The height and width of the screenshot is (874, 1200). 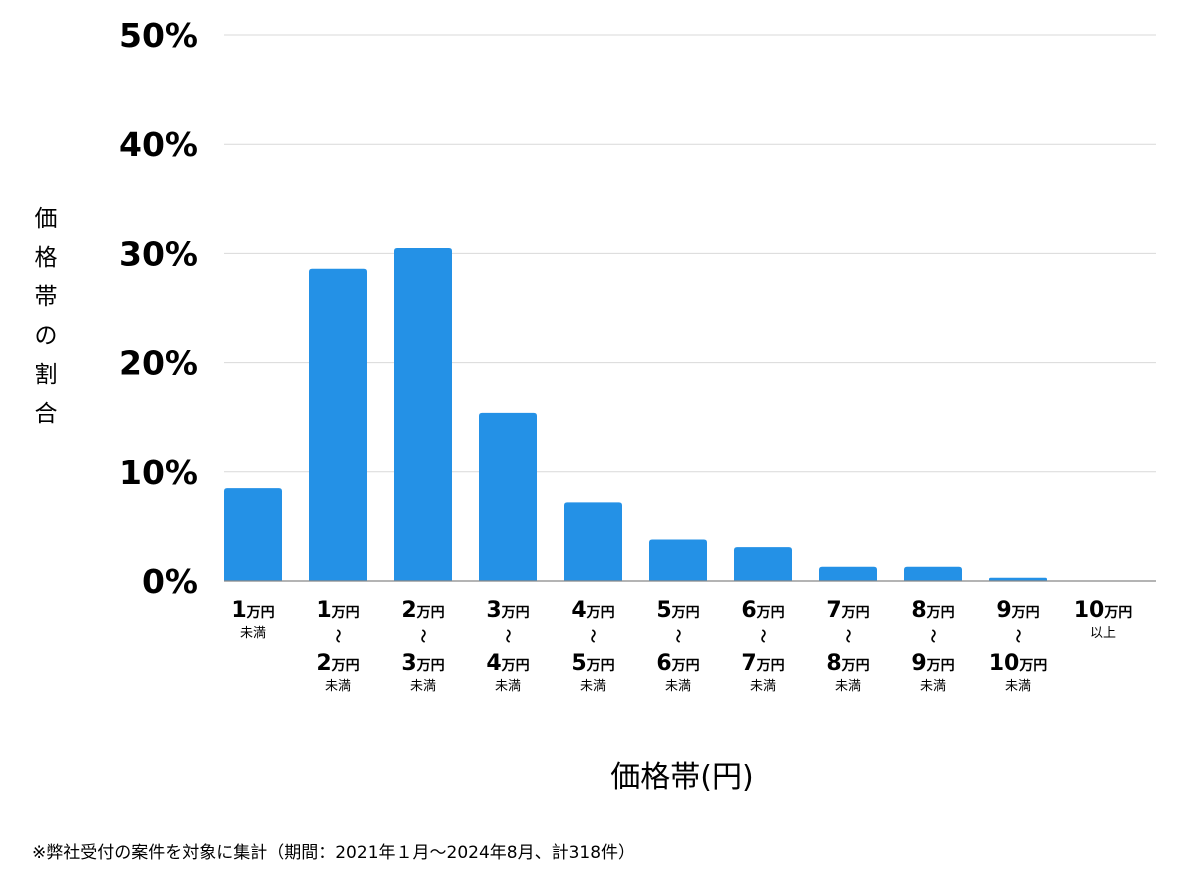 I want to click on y-tick-label: 0%, so click(x=170, y=581).